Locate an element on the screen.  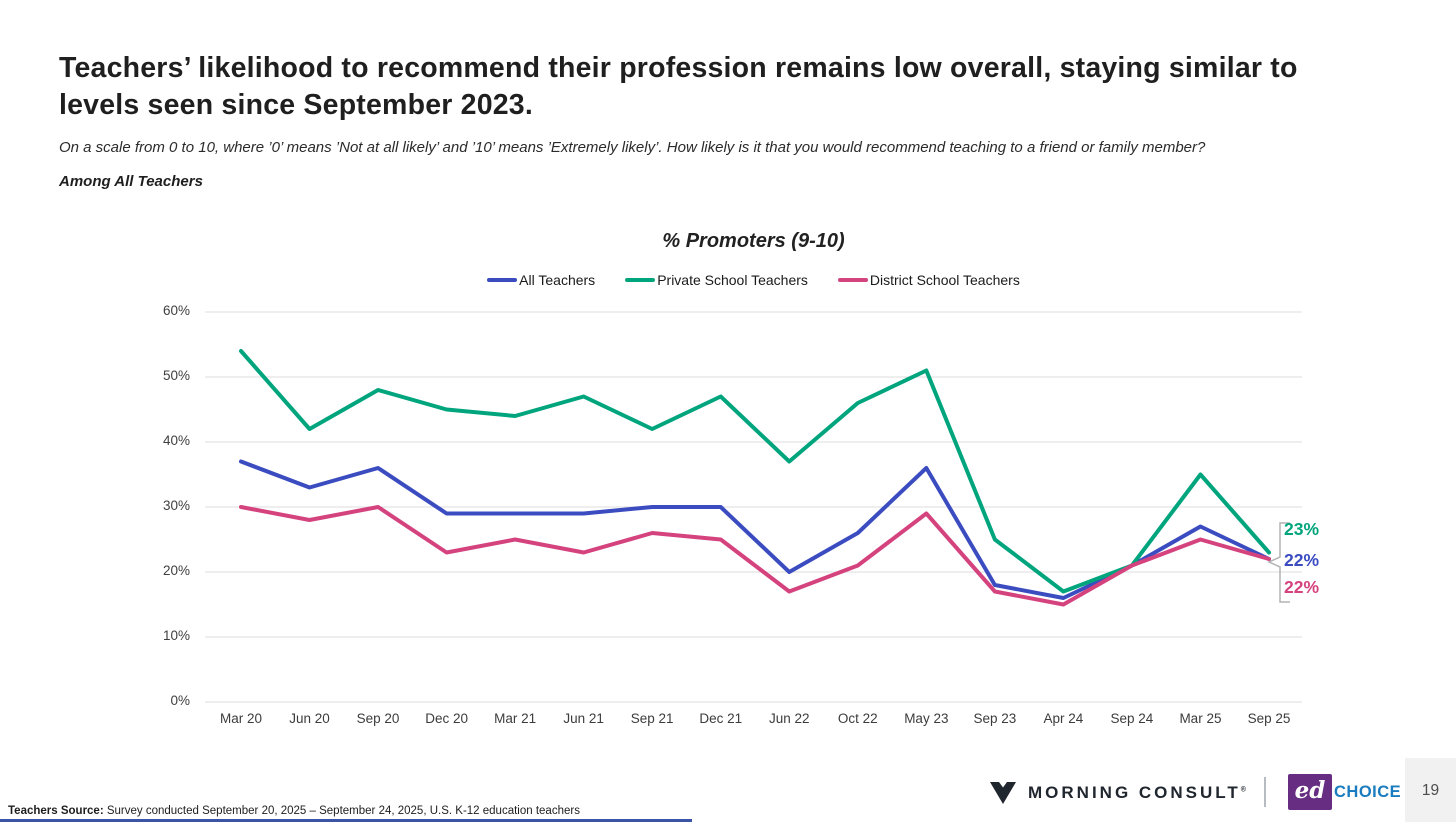
edchoice-ed-icon: ed is located at coordinates (1310, 792).